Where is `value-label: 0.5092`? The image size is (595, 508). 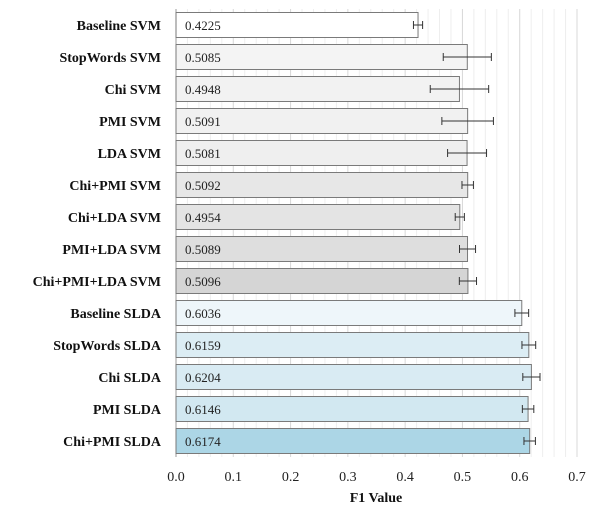 value-label: 0.5092 is located at coordinates (203, 185).